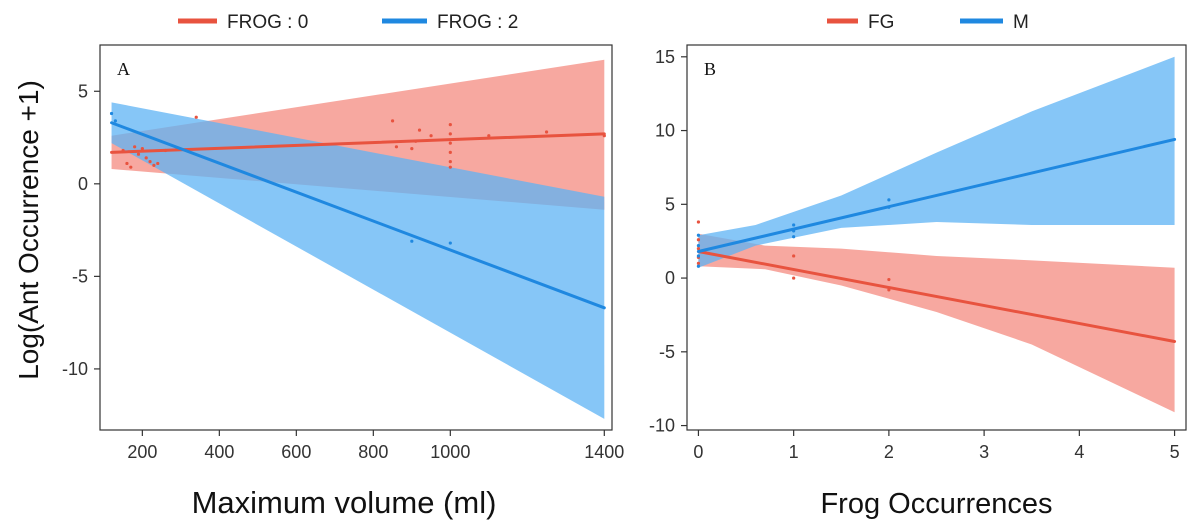 This screenshot has height=522, width=1192. I want to click on x-tick-label: 400, so click(219, 452).